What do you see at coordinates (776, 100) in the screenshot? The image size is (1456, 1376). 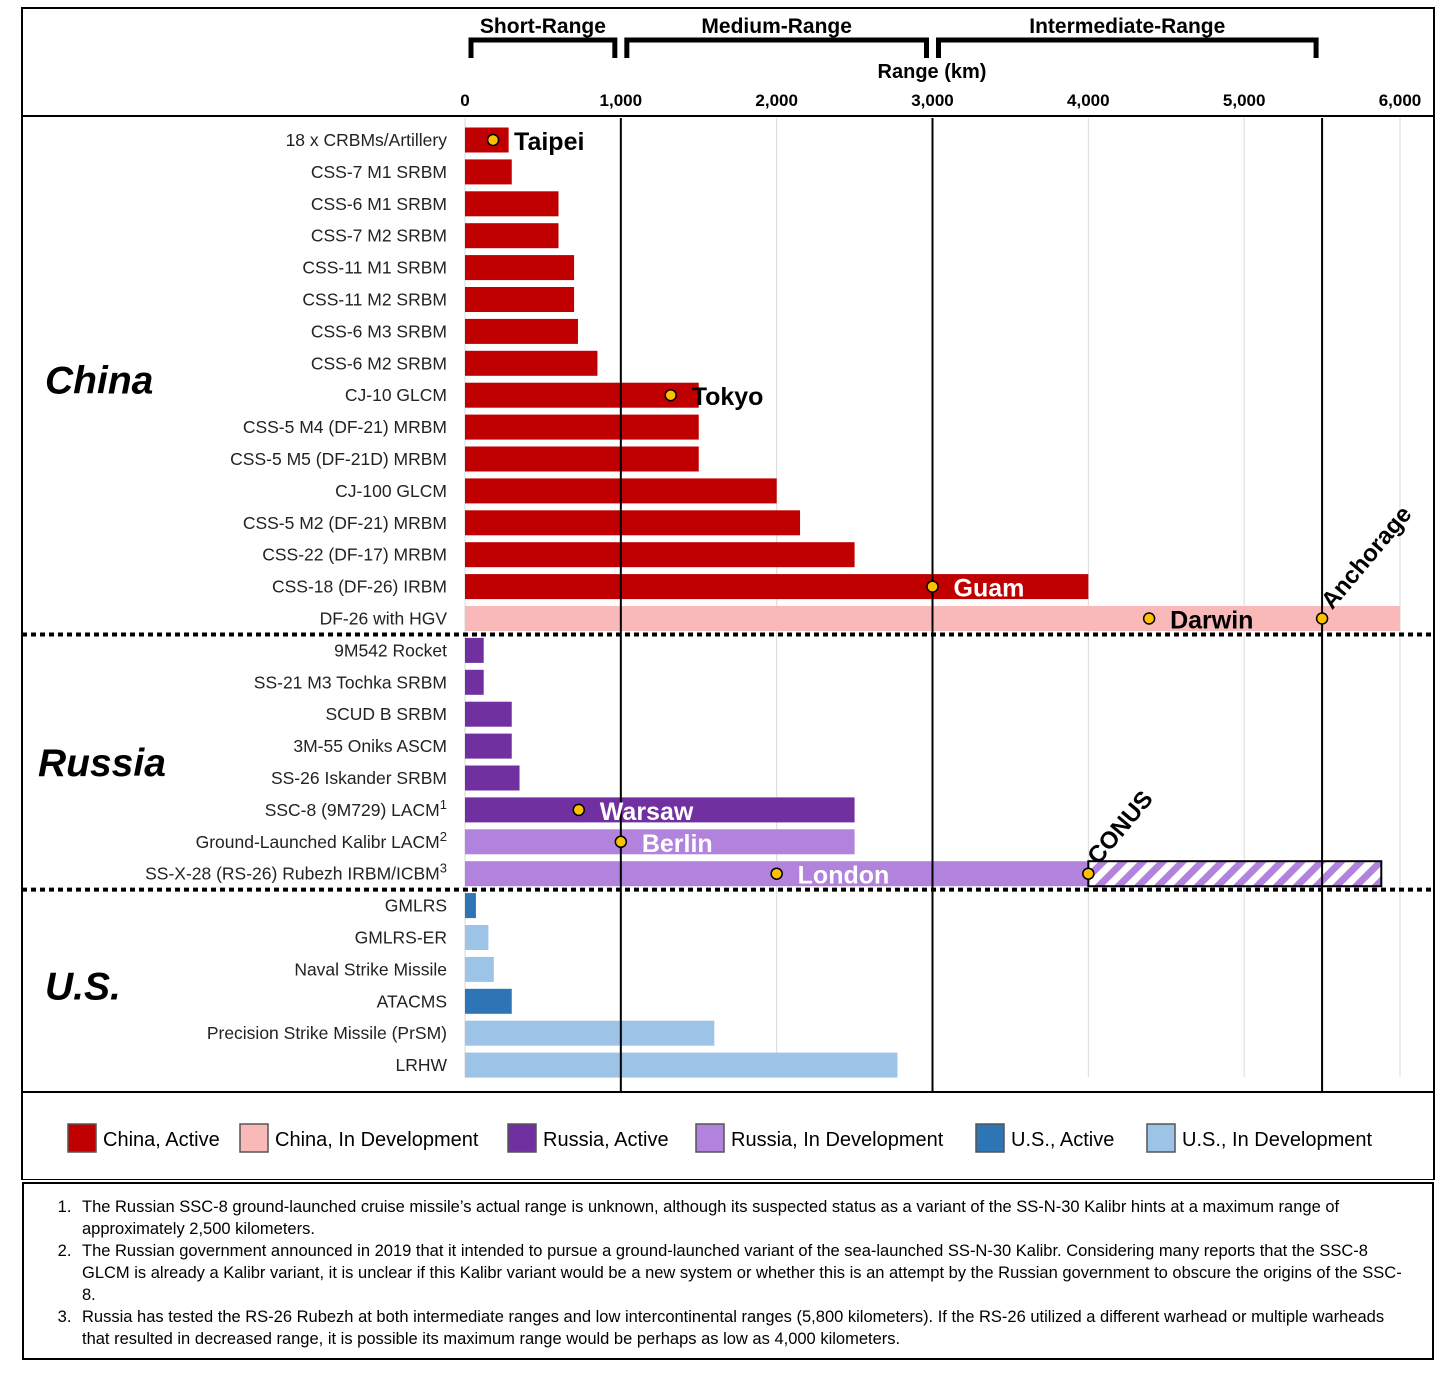 I see `x-tick-label: 2,000` at bounding box center [776, 100].